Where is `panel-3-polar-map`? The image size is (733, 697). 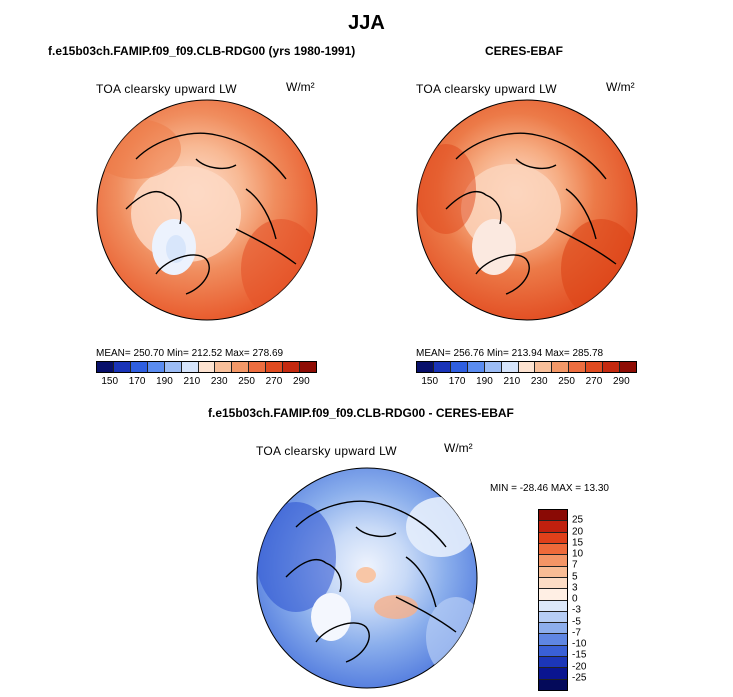
panel-3-polar-map is located at coordinates (367, 578).